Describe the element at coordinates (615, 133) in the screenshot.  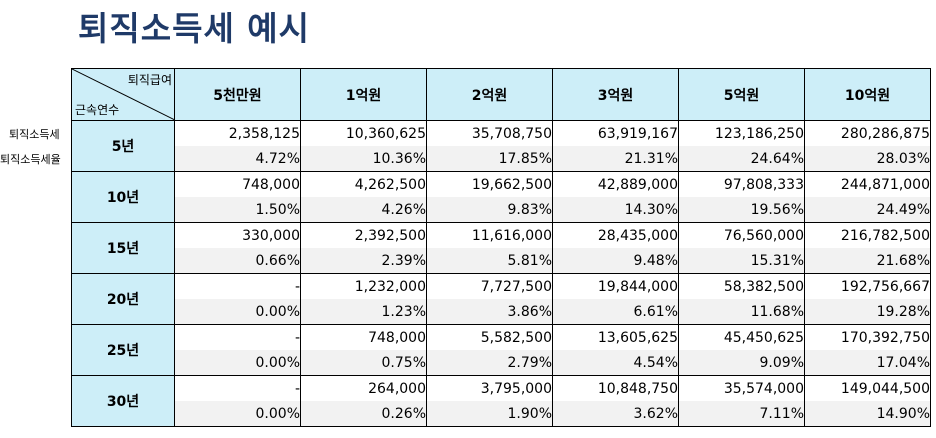
I see `tax-amount-cell: 63,919,167` at that location.